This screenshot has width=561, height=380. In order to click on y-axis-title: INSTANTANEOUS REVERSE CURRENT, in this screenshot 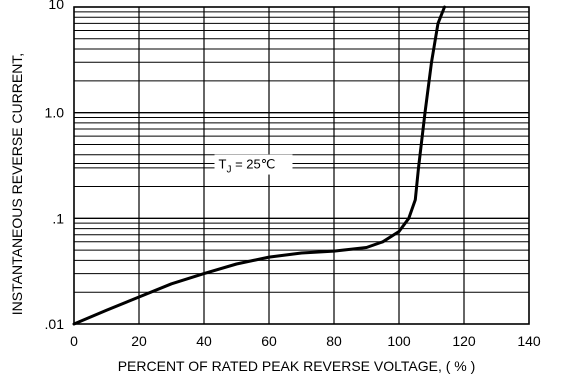, I will do `click(17, 184)`.